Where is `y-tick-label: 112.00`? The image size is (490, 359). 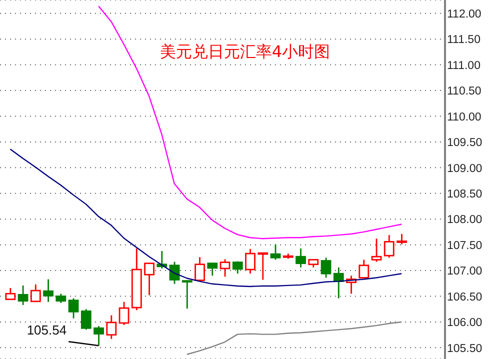 y-tick-label: 112.00 is located at coordinates (464, 14).